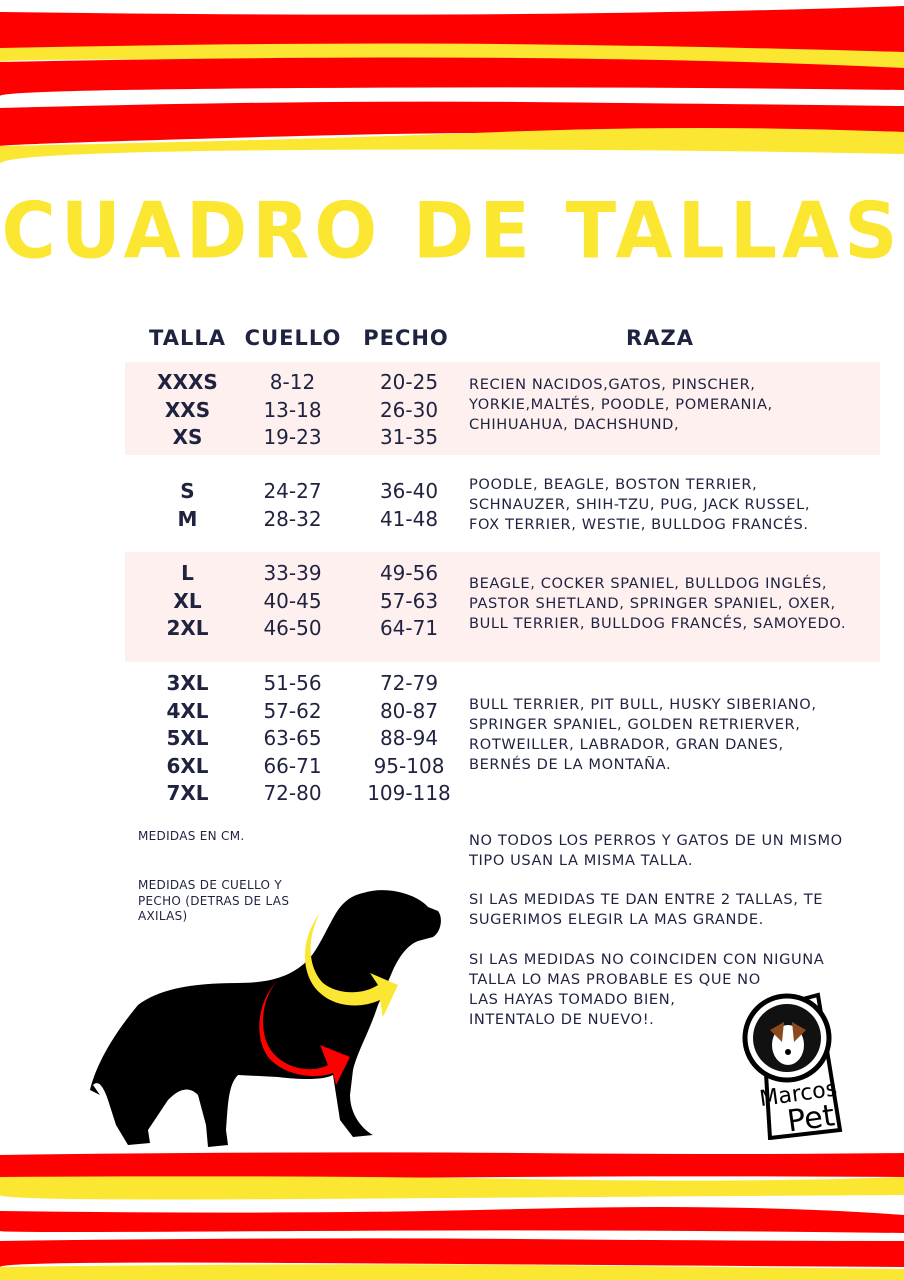  Describe the element at coordinates (292, 573) in the screenshot. I see `neck-cell: 33-39` at that location.